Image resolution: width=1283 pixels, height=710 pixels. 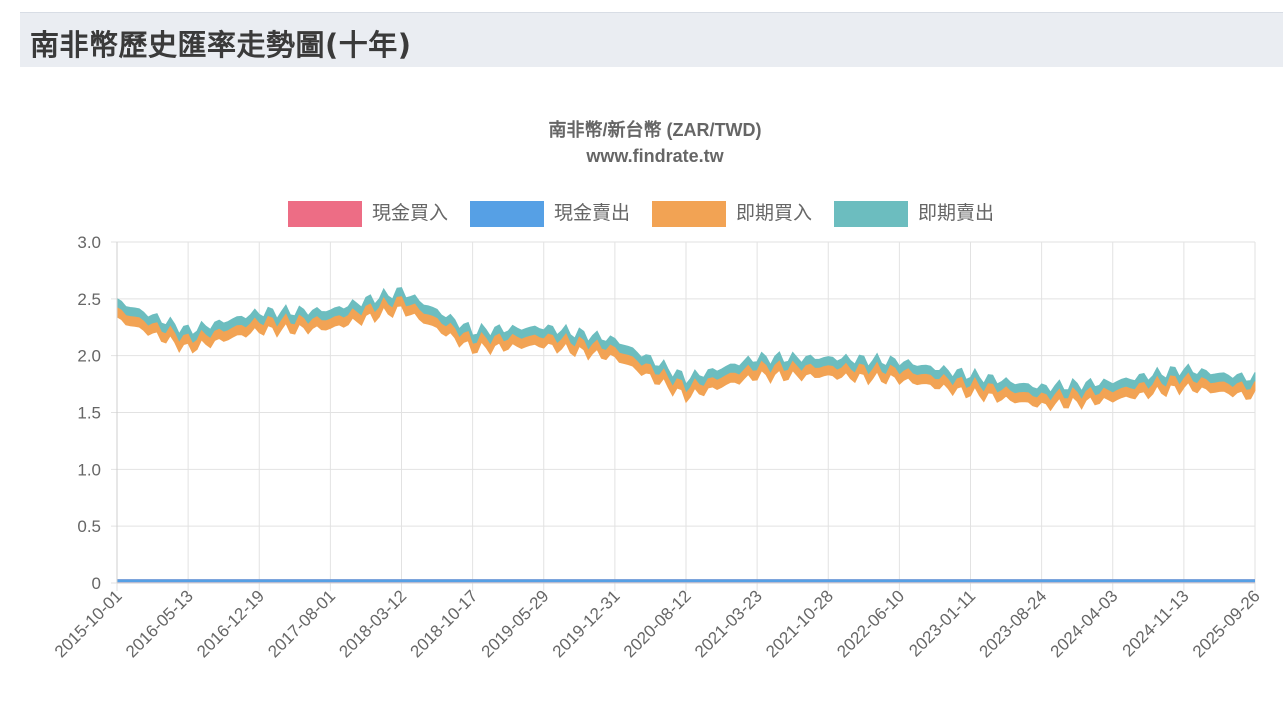 I want to click on chart-title: 南非幣/新台幣 (ZAR/TWD), so click(x=655, y=129).